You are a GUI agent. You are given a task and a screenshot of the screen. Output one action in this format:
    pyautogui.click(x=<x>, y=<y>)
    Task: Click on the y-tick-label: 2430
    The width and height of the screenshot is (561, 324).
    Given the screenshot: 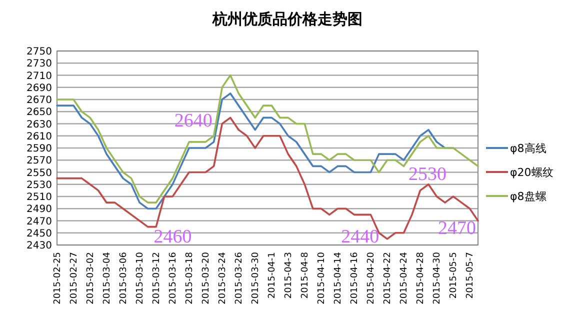 What is the action you would take?
    pyautogui.click(x=39, y=246)
    